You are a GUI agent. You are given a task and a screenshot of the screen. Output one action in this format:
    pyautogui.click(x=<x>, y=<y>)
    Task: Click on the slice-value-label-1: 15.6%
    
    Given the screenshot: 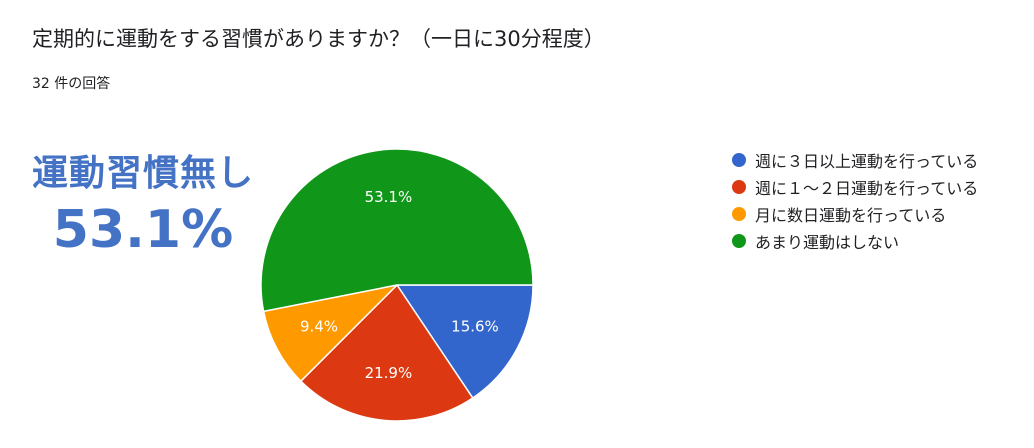 What is the action you would take?
    pyautogui.click(x=475, y=327)
    